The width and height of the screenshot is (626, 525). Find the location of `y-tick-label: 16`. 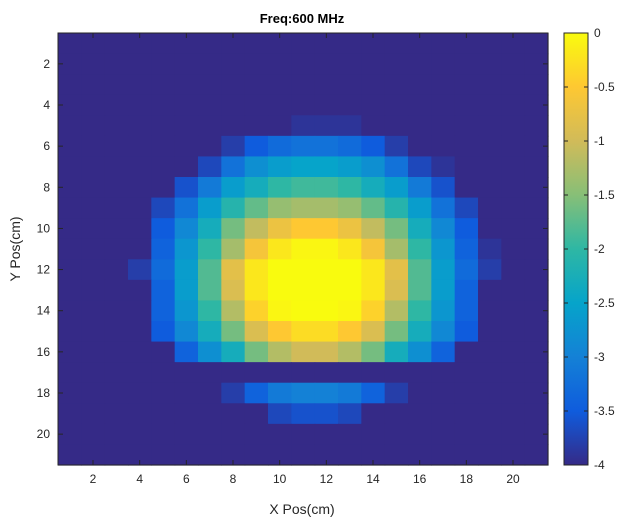

y-tick-label: 16 is located at coordinates (44, 352).